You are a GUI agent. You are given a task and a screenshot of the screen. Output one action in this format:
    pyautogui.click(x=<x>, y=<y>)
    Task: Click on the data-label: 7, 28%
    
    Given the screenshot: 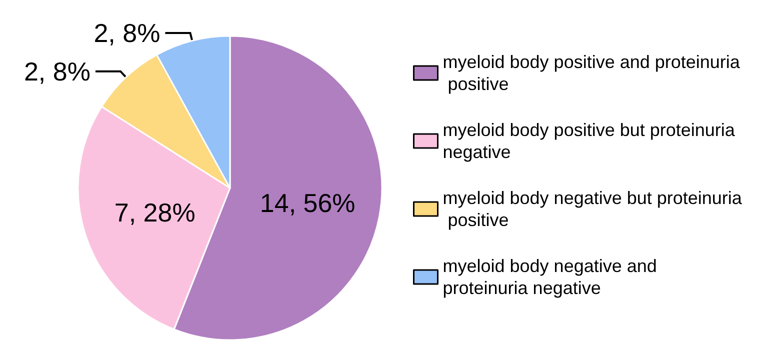 What is the action you would take?
    pyautogui.click(x=155, y=212)
    